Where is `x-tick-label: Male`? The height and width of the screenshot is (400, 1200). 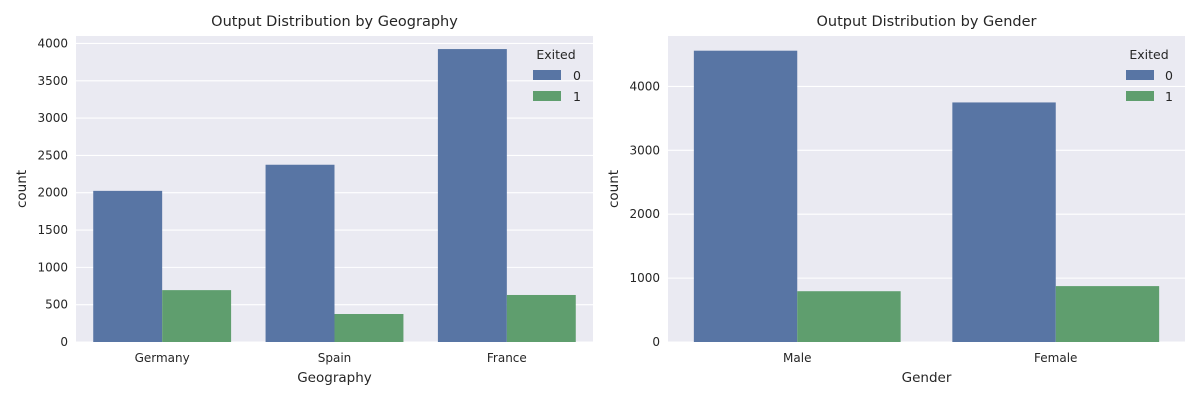
x-tick-label: Male is located at coordinates (797, 358).